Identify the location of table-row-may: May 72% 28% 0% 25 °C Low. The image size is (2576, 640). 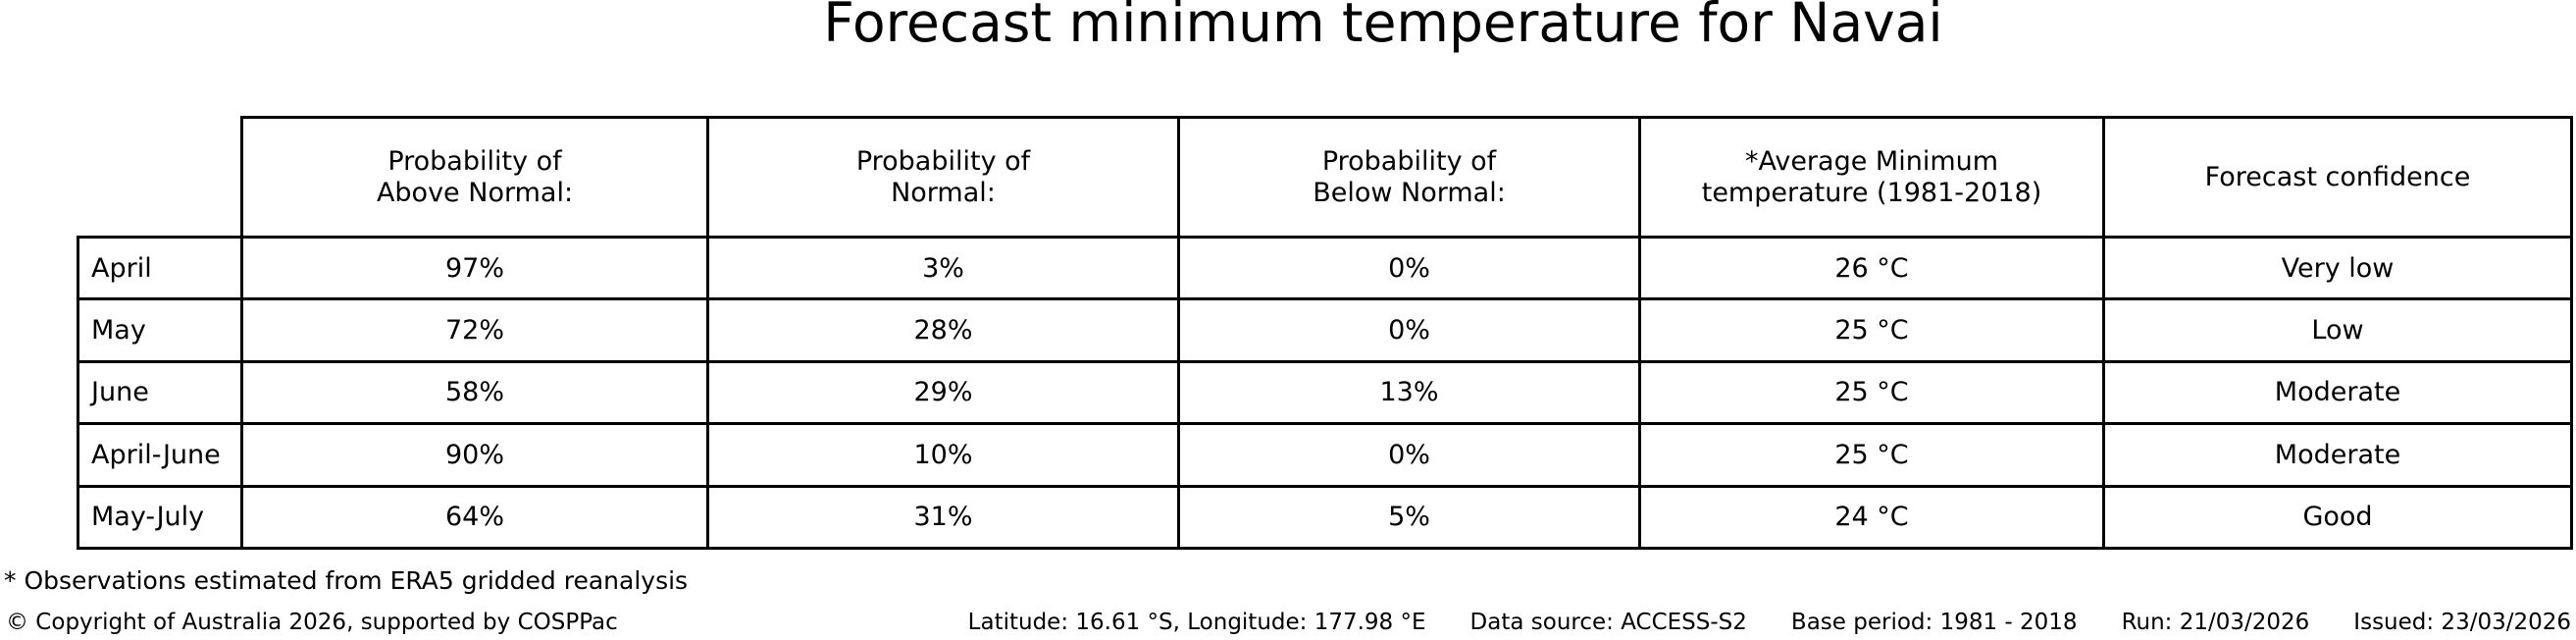
(1325, 330).